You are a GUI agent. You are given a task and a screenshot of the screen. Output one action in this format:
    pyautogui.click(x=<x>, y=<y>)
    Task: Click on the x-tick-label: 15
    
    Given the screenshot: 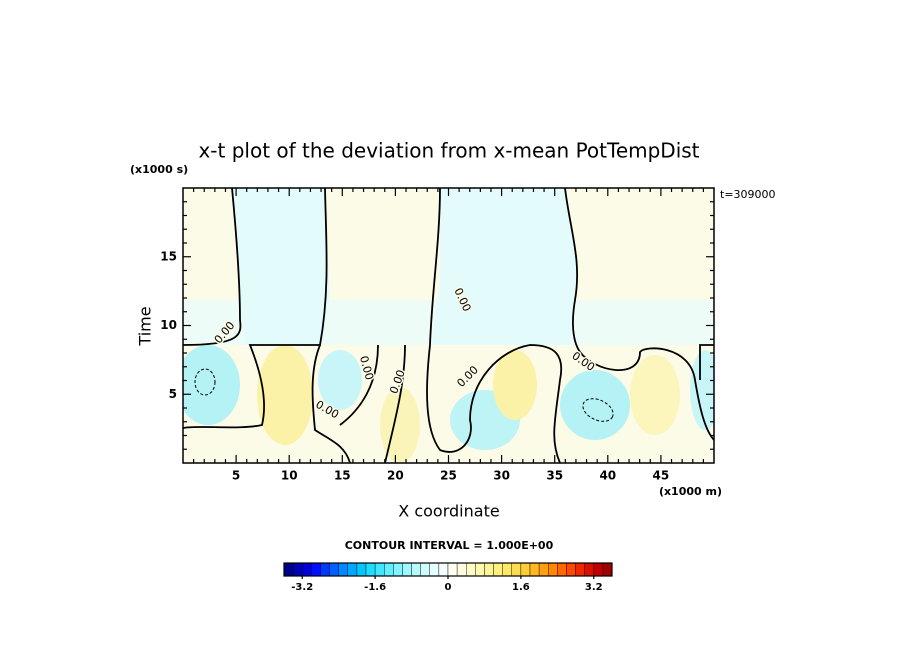 What is the action you would take?
    pyautogui.click(x=342, y=476)
    